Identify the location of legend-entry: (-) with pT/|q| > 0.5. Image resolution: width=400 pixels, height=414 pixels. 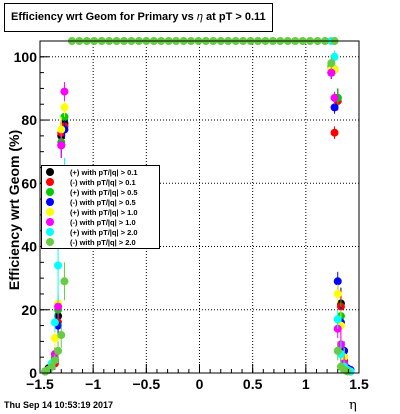
(91, 202).